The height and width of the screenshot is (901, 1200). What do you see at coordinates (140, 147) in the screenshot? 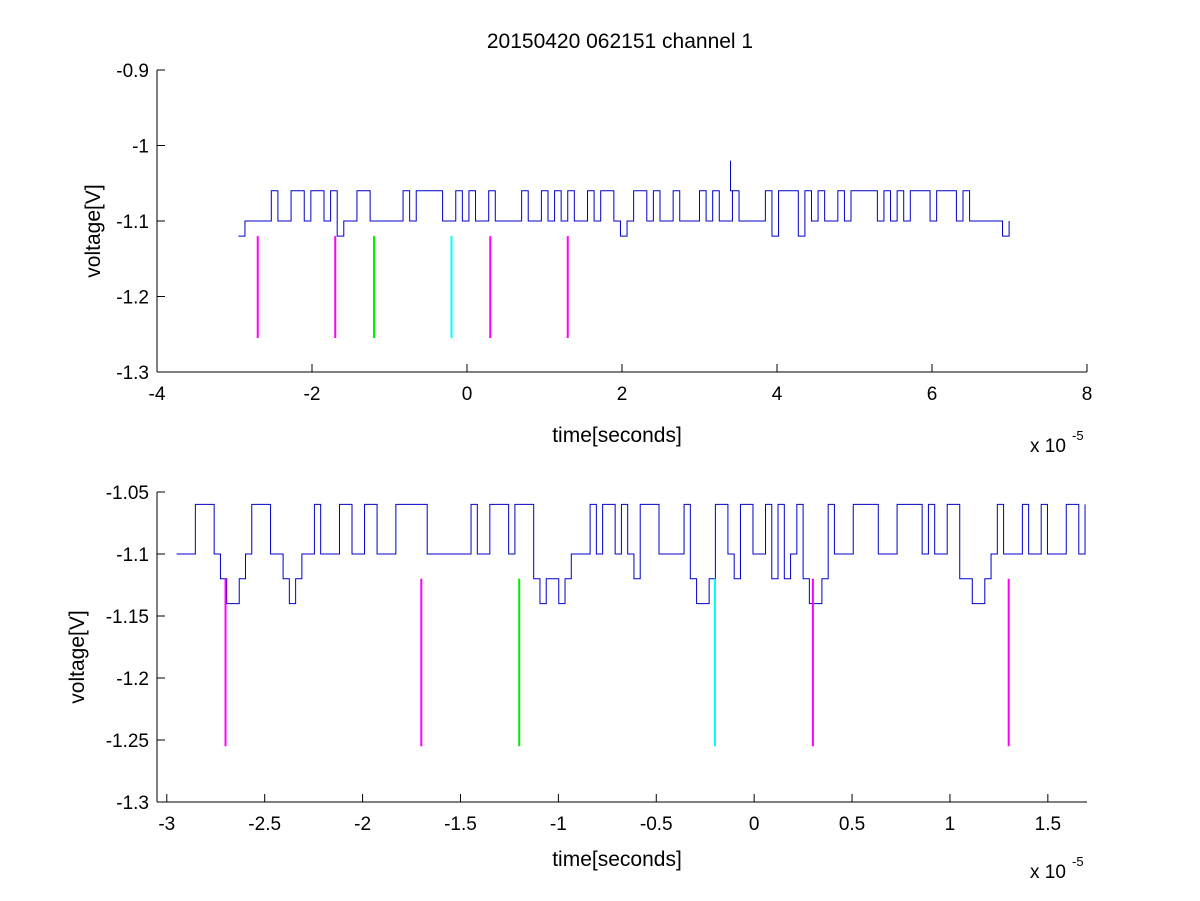
I see `y-tick-label: -1` at bounding box center [140, 147].